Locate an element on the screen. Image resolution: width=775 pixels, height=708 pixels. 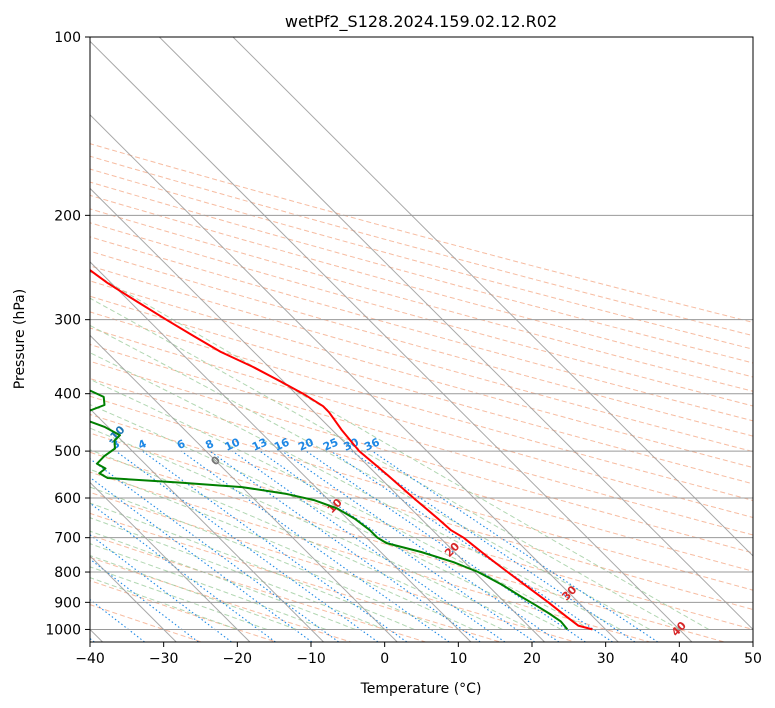
y-tick-label: 700 is located at coordinates (67, 539).